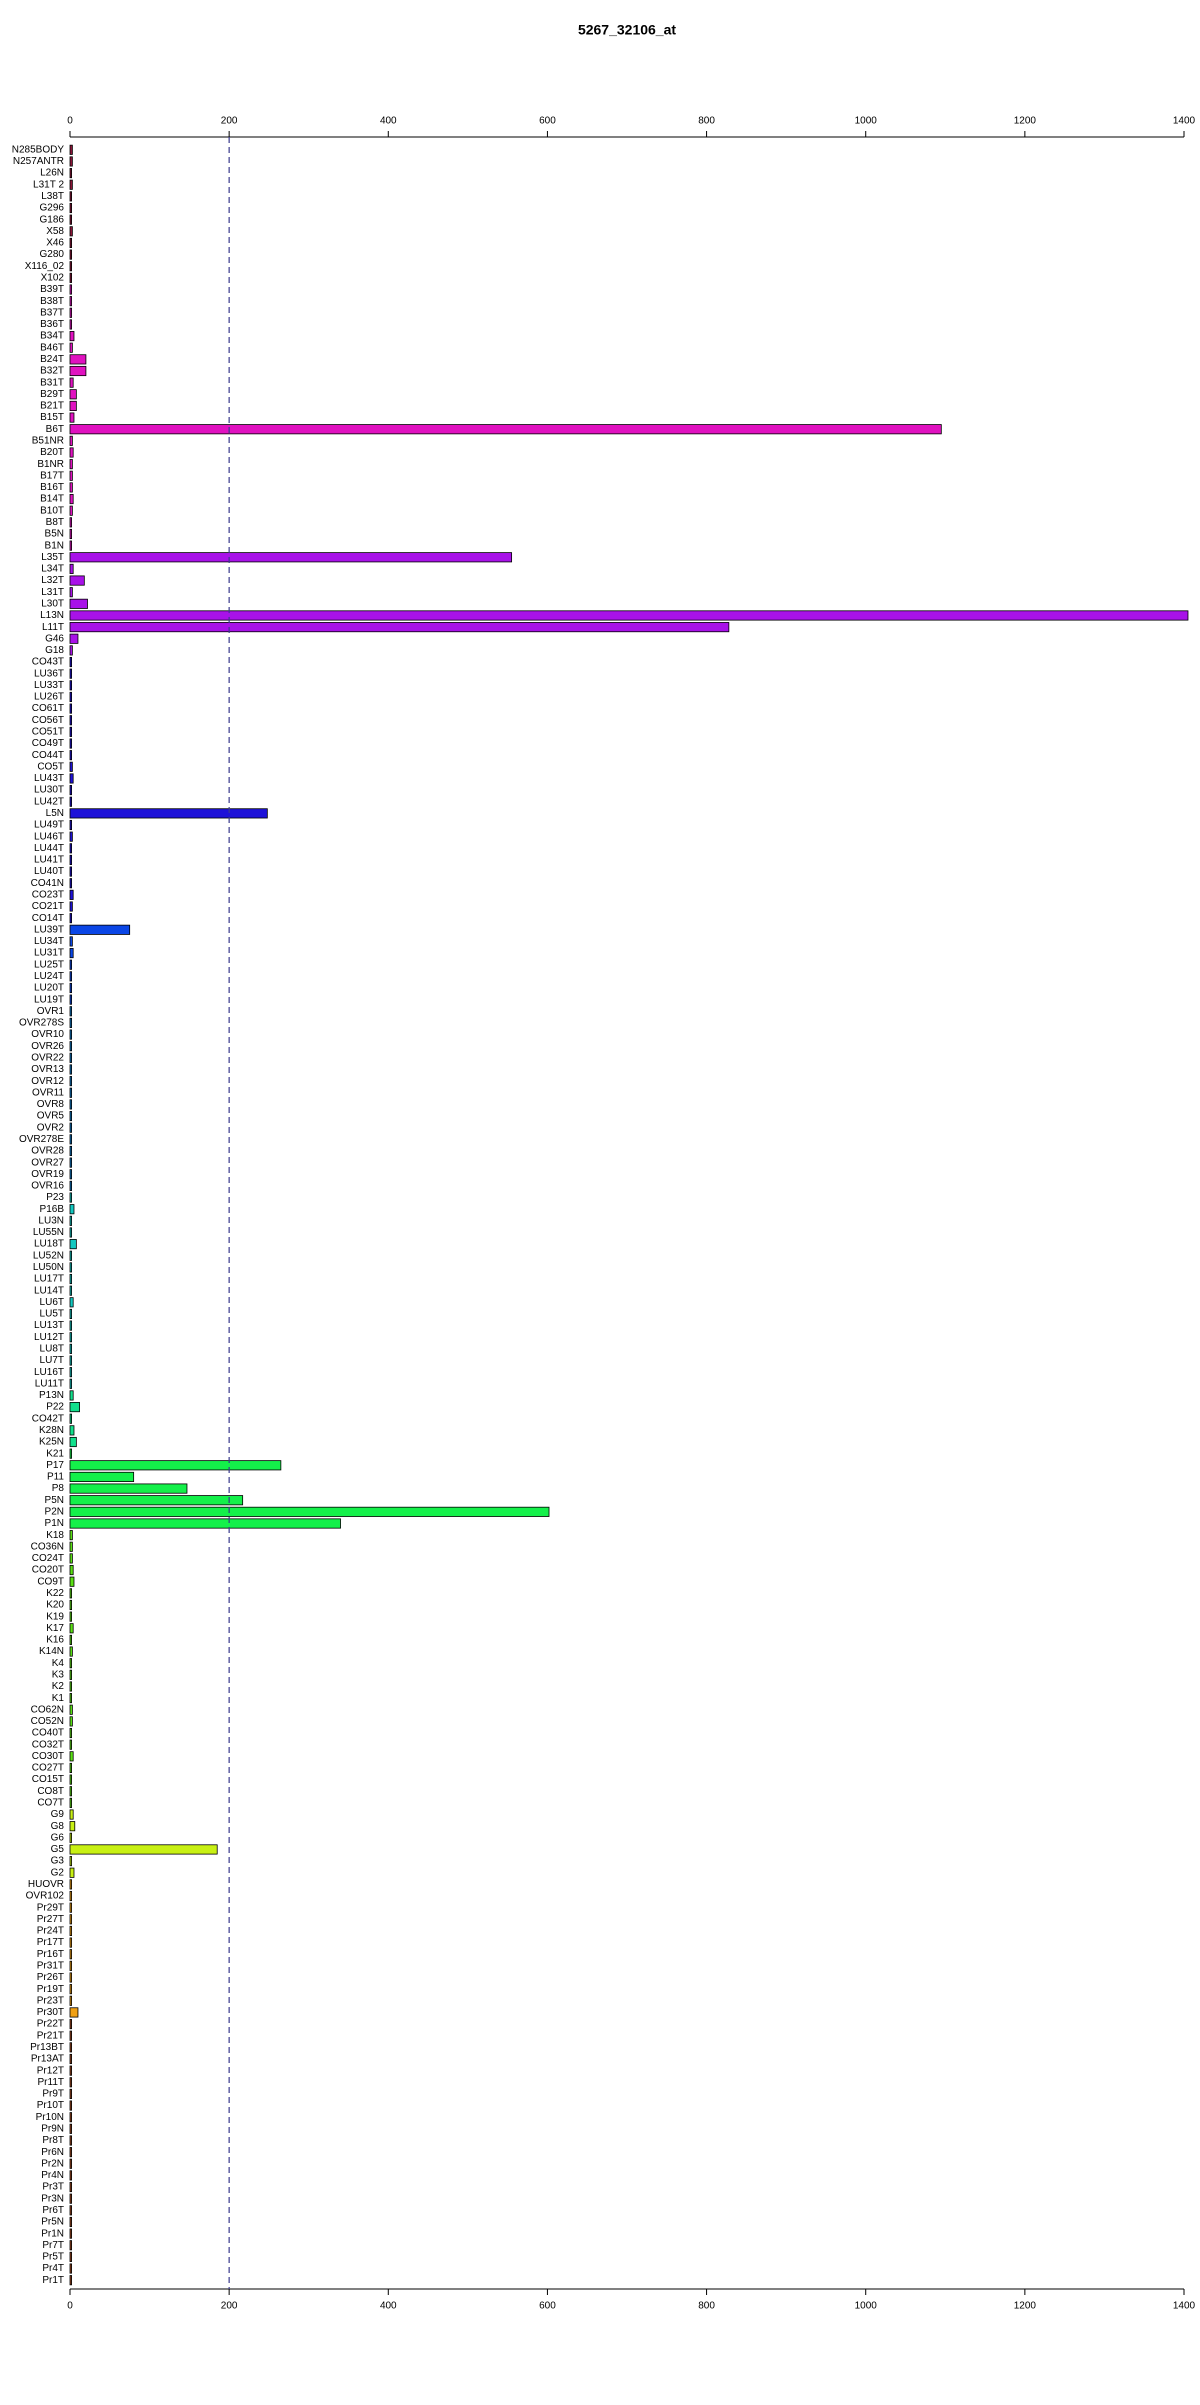  Describe the element at coordinates (49, 801) in the screenshot. I see `y-tick-label: LU42T` at that location.